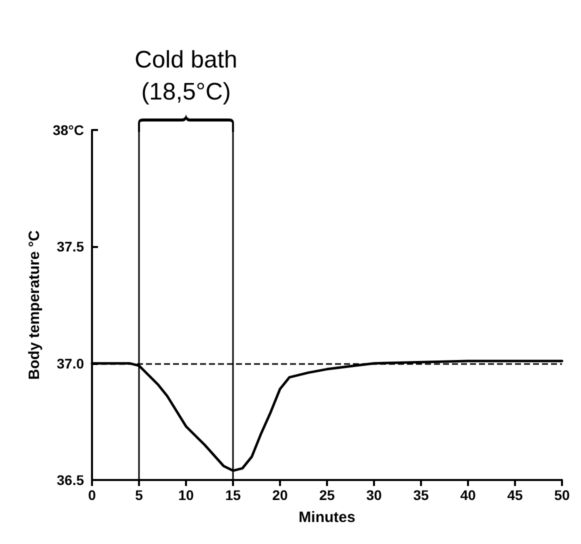 The image size is (581, 544). Describe the element at coordinates (280, 495) in the screenshot. I see `x-tick-label: 20` at that location.